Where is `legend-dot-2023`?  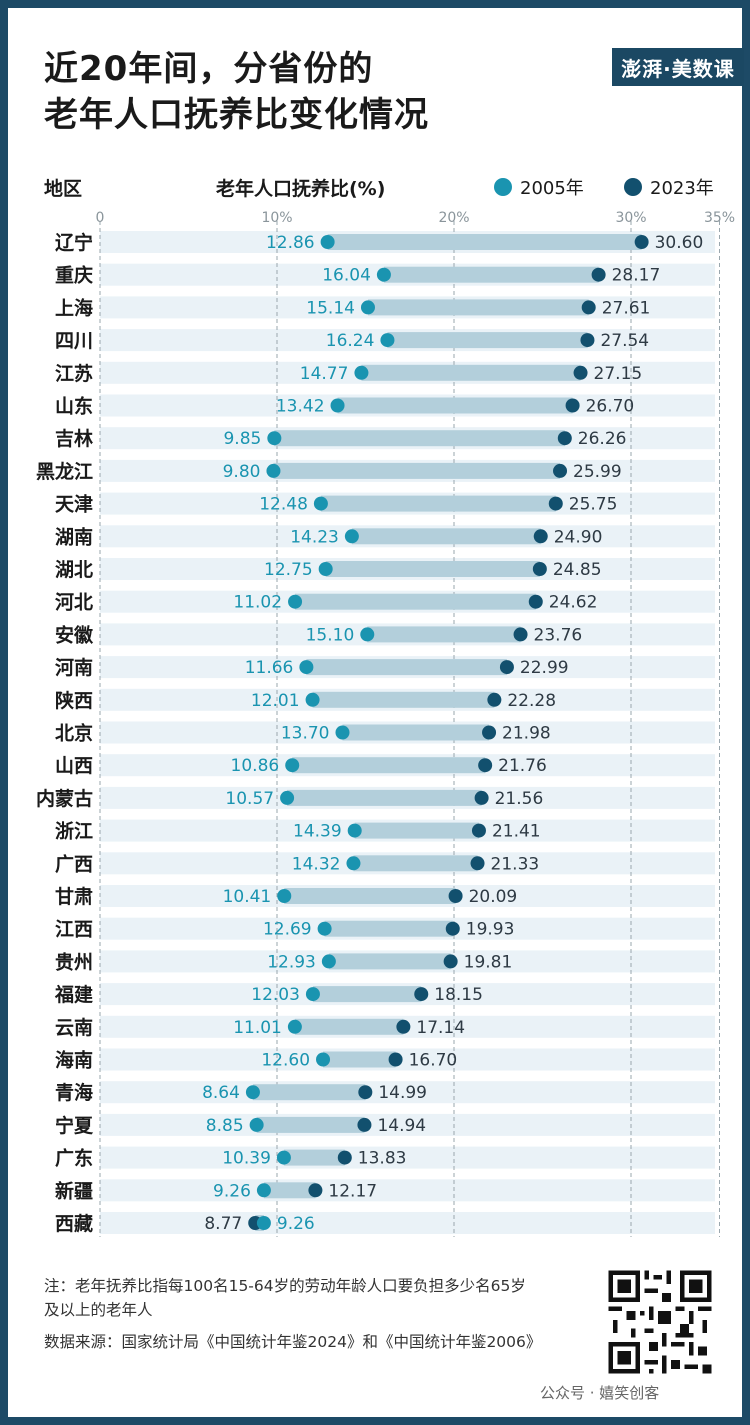 legend-dot-2023 is located at coordinates (633, 187).